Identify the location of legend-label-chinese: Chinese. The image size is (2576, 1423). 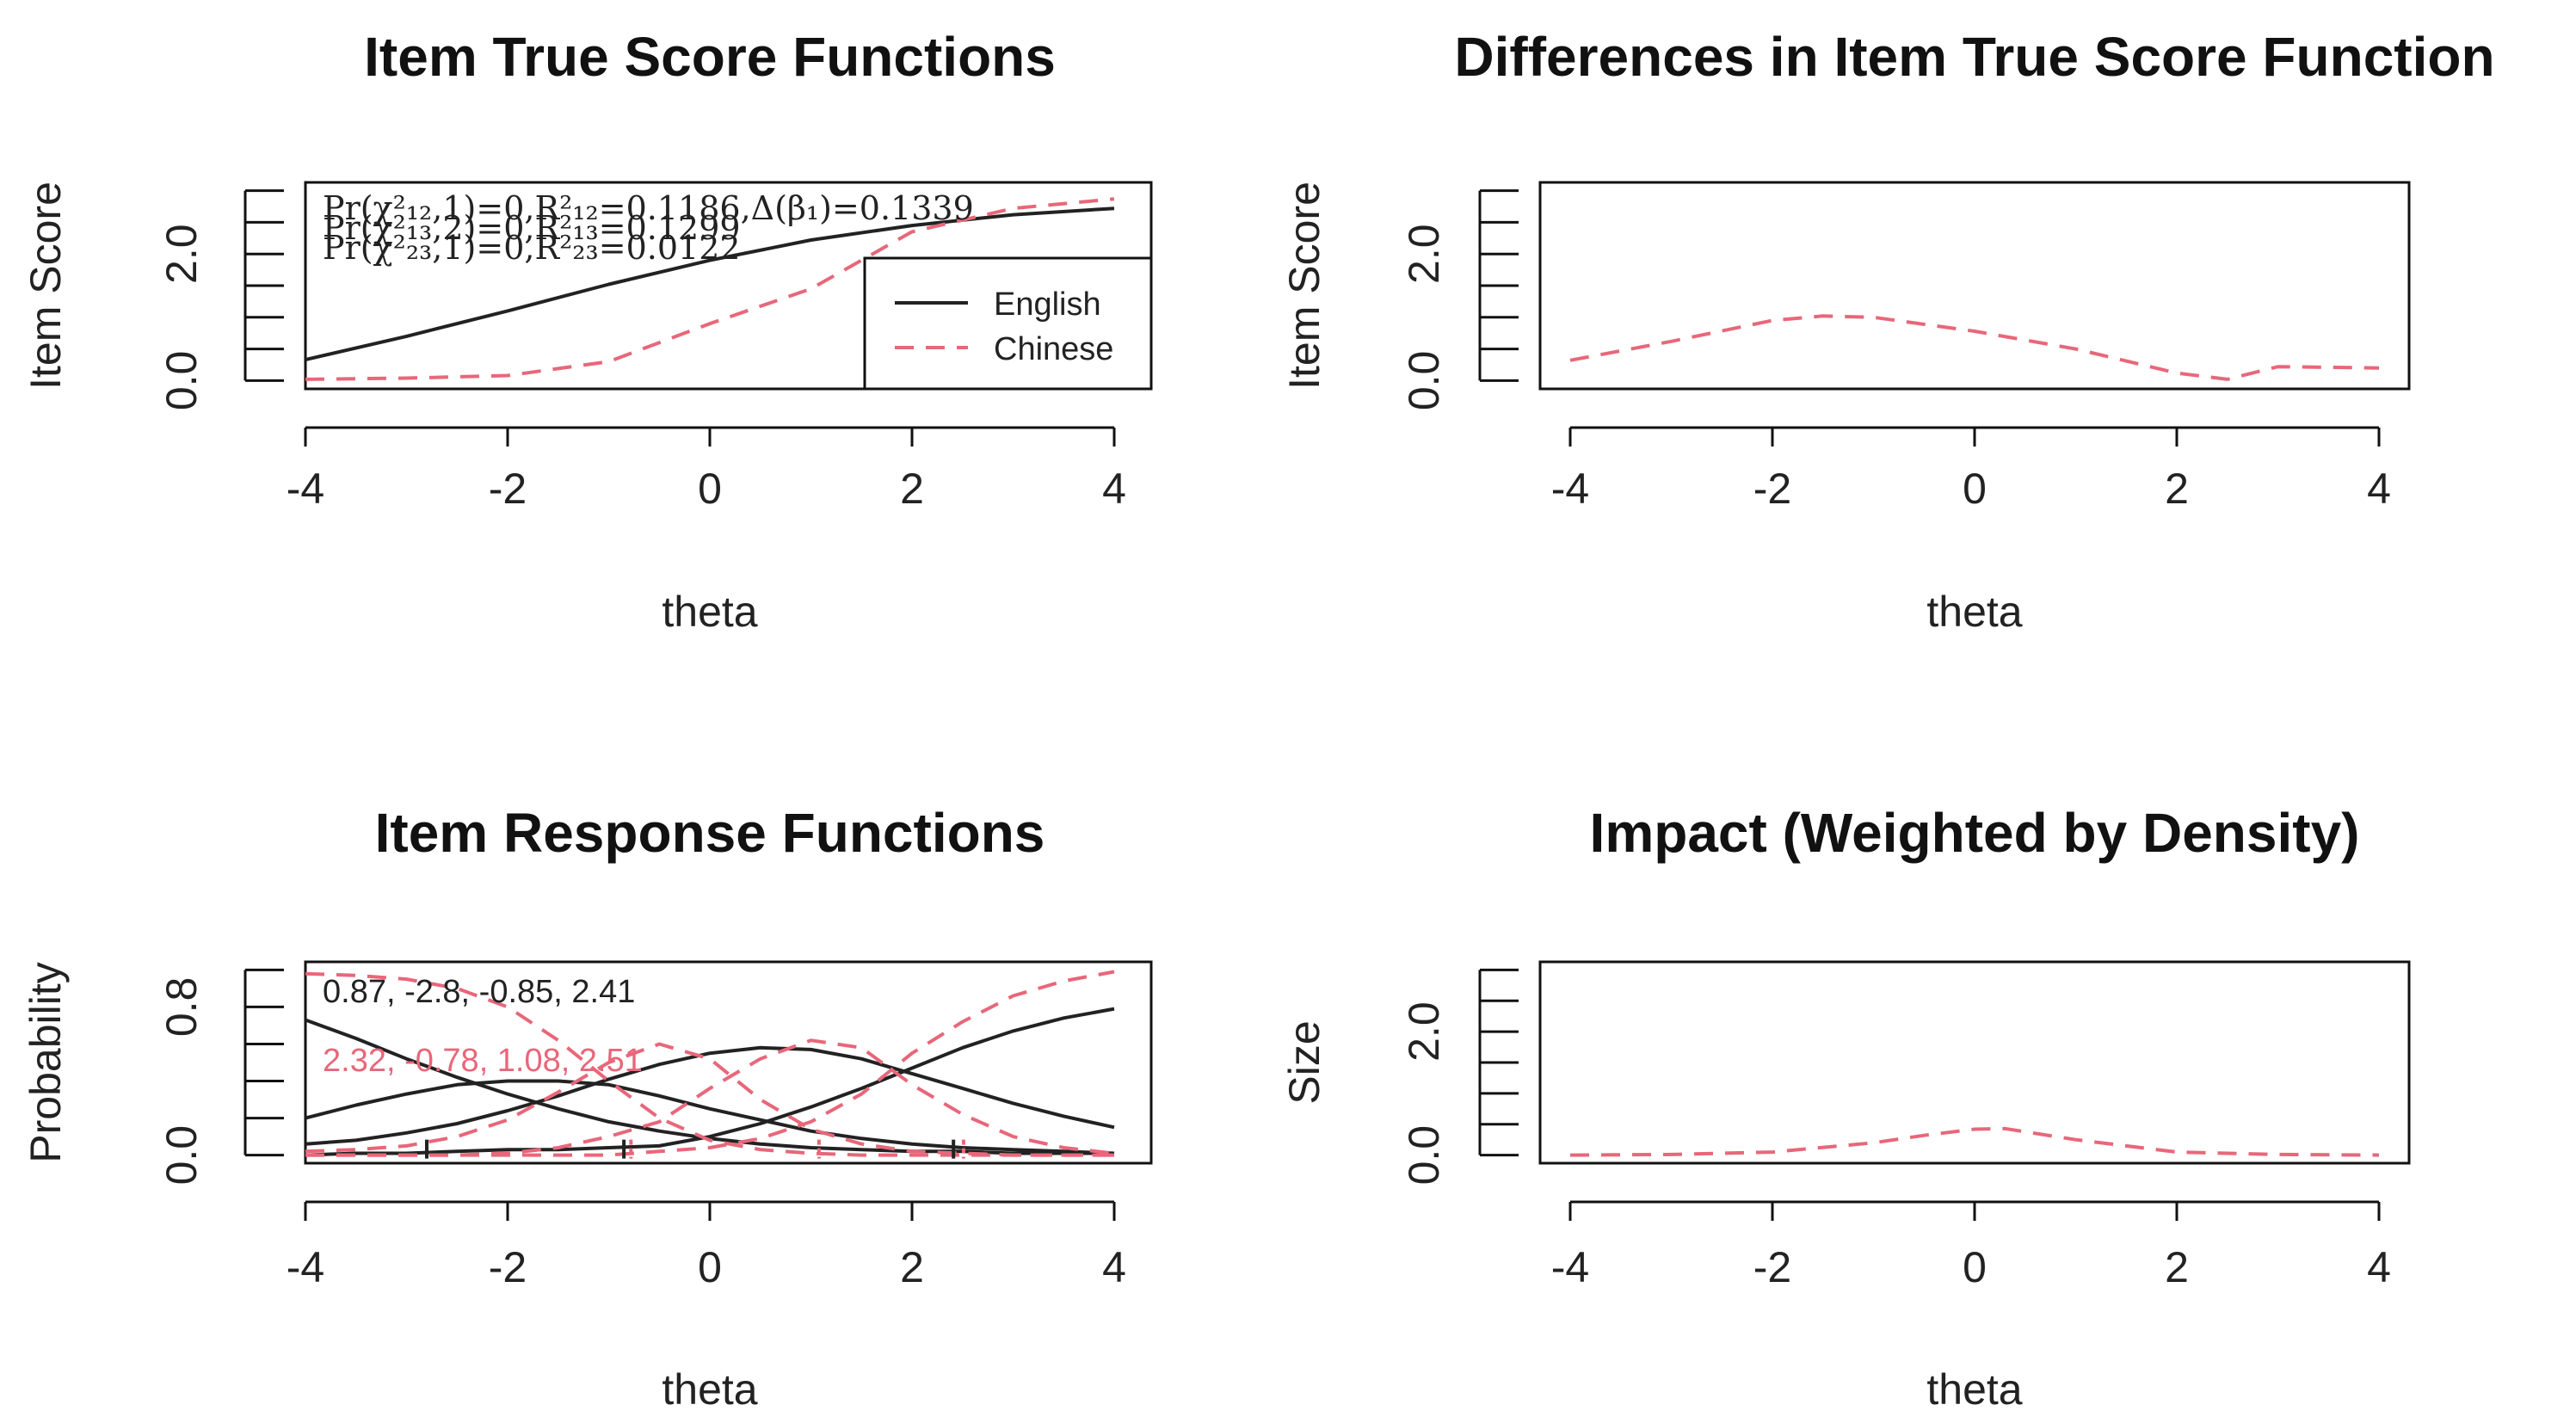
(1053, 349).